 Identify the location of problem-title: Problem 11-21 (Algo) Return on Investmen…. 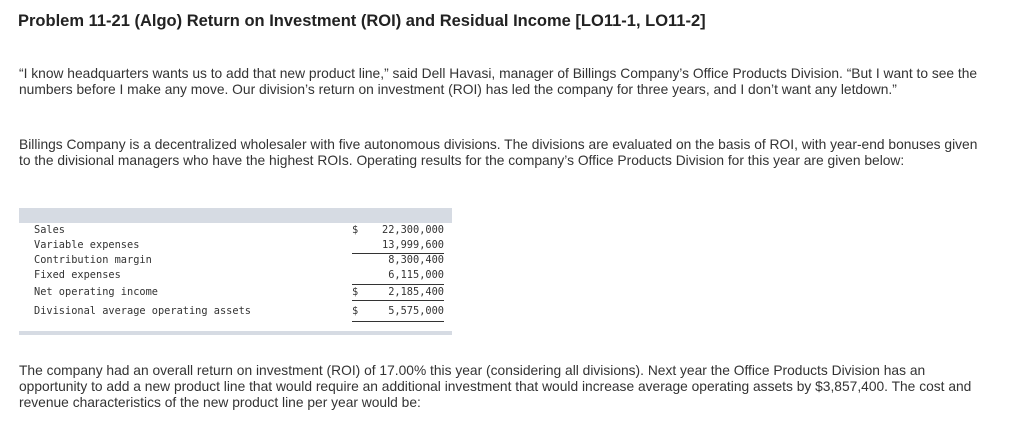
(362, 21).